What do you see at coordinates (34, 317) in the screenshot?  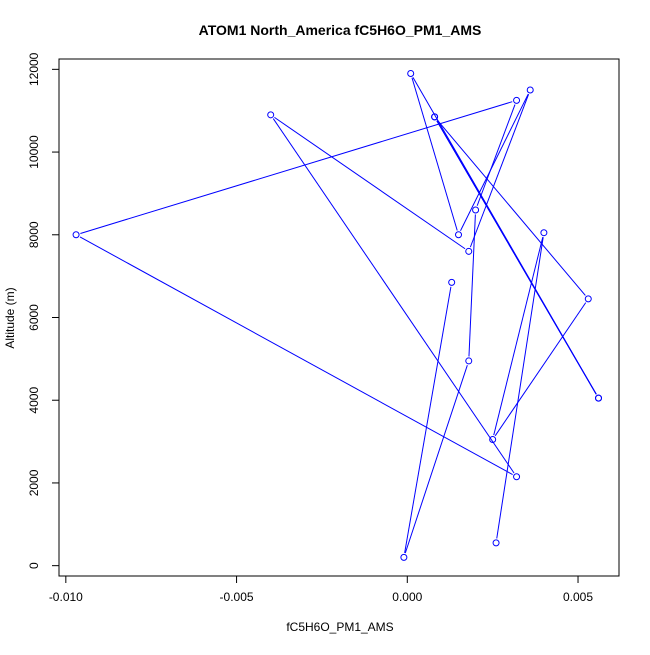 I see `y-tick-label: 6000` at bounding box center [34, 317].